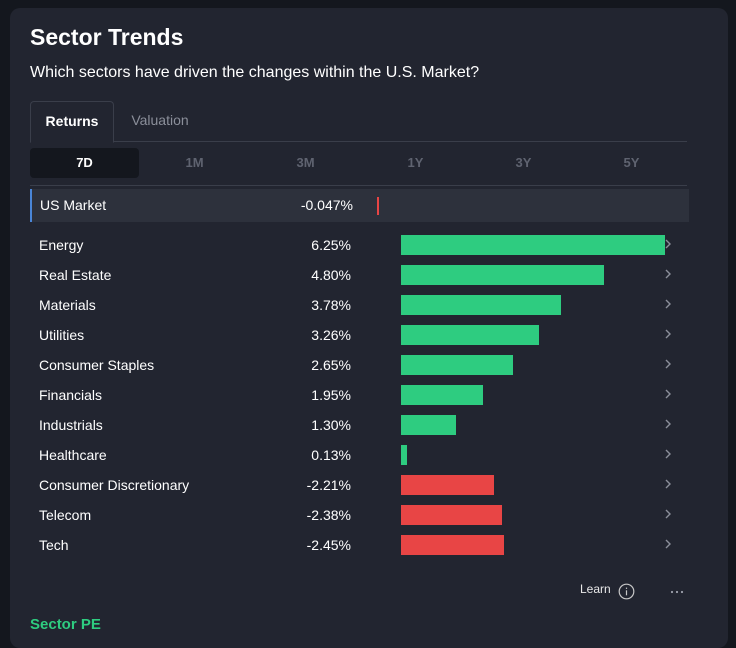 The height and width of the screenshot is (648, 736). I want to click on period-5y: 5Y, so click(631, 162).